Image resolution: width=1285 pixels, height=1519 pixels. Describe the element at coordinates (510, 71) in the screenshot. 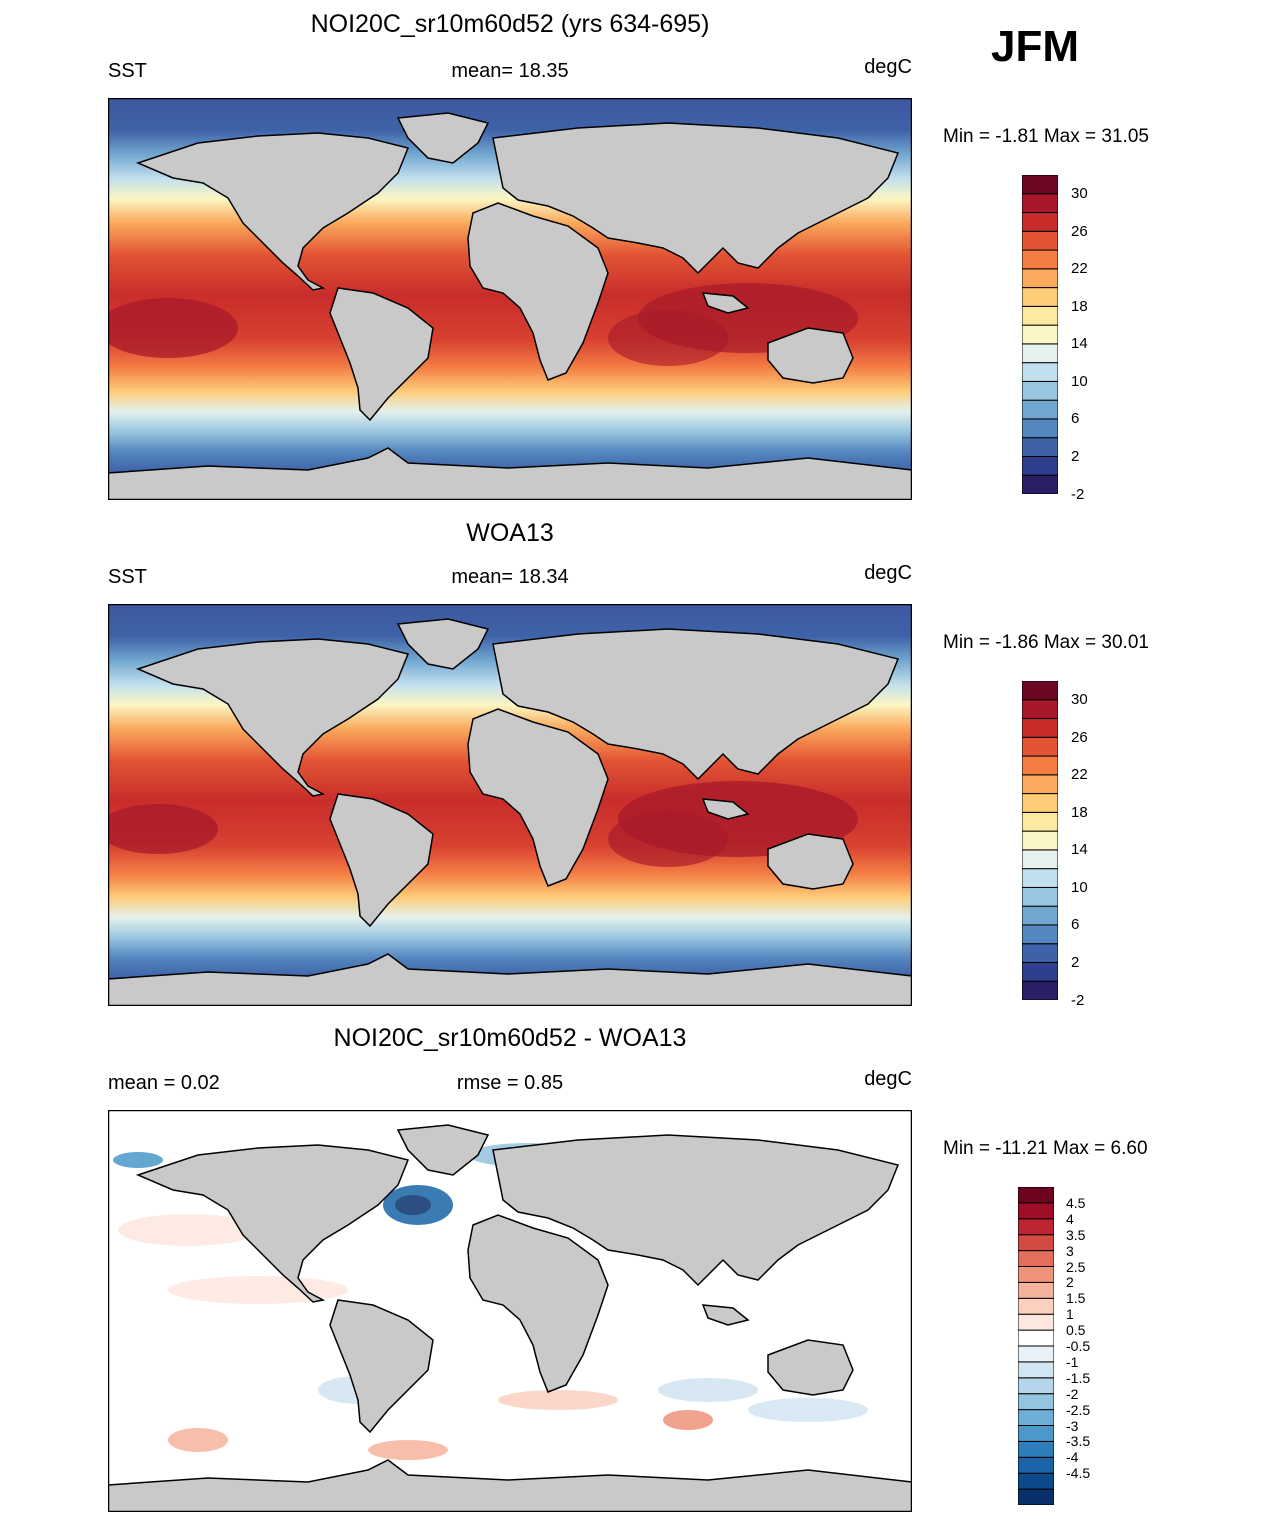

I see `panel-1-mean-label: mean= 18.35` at that location.